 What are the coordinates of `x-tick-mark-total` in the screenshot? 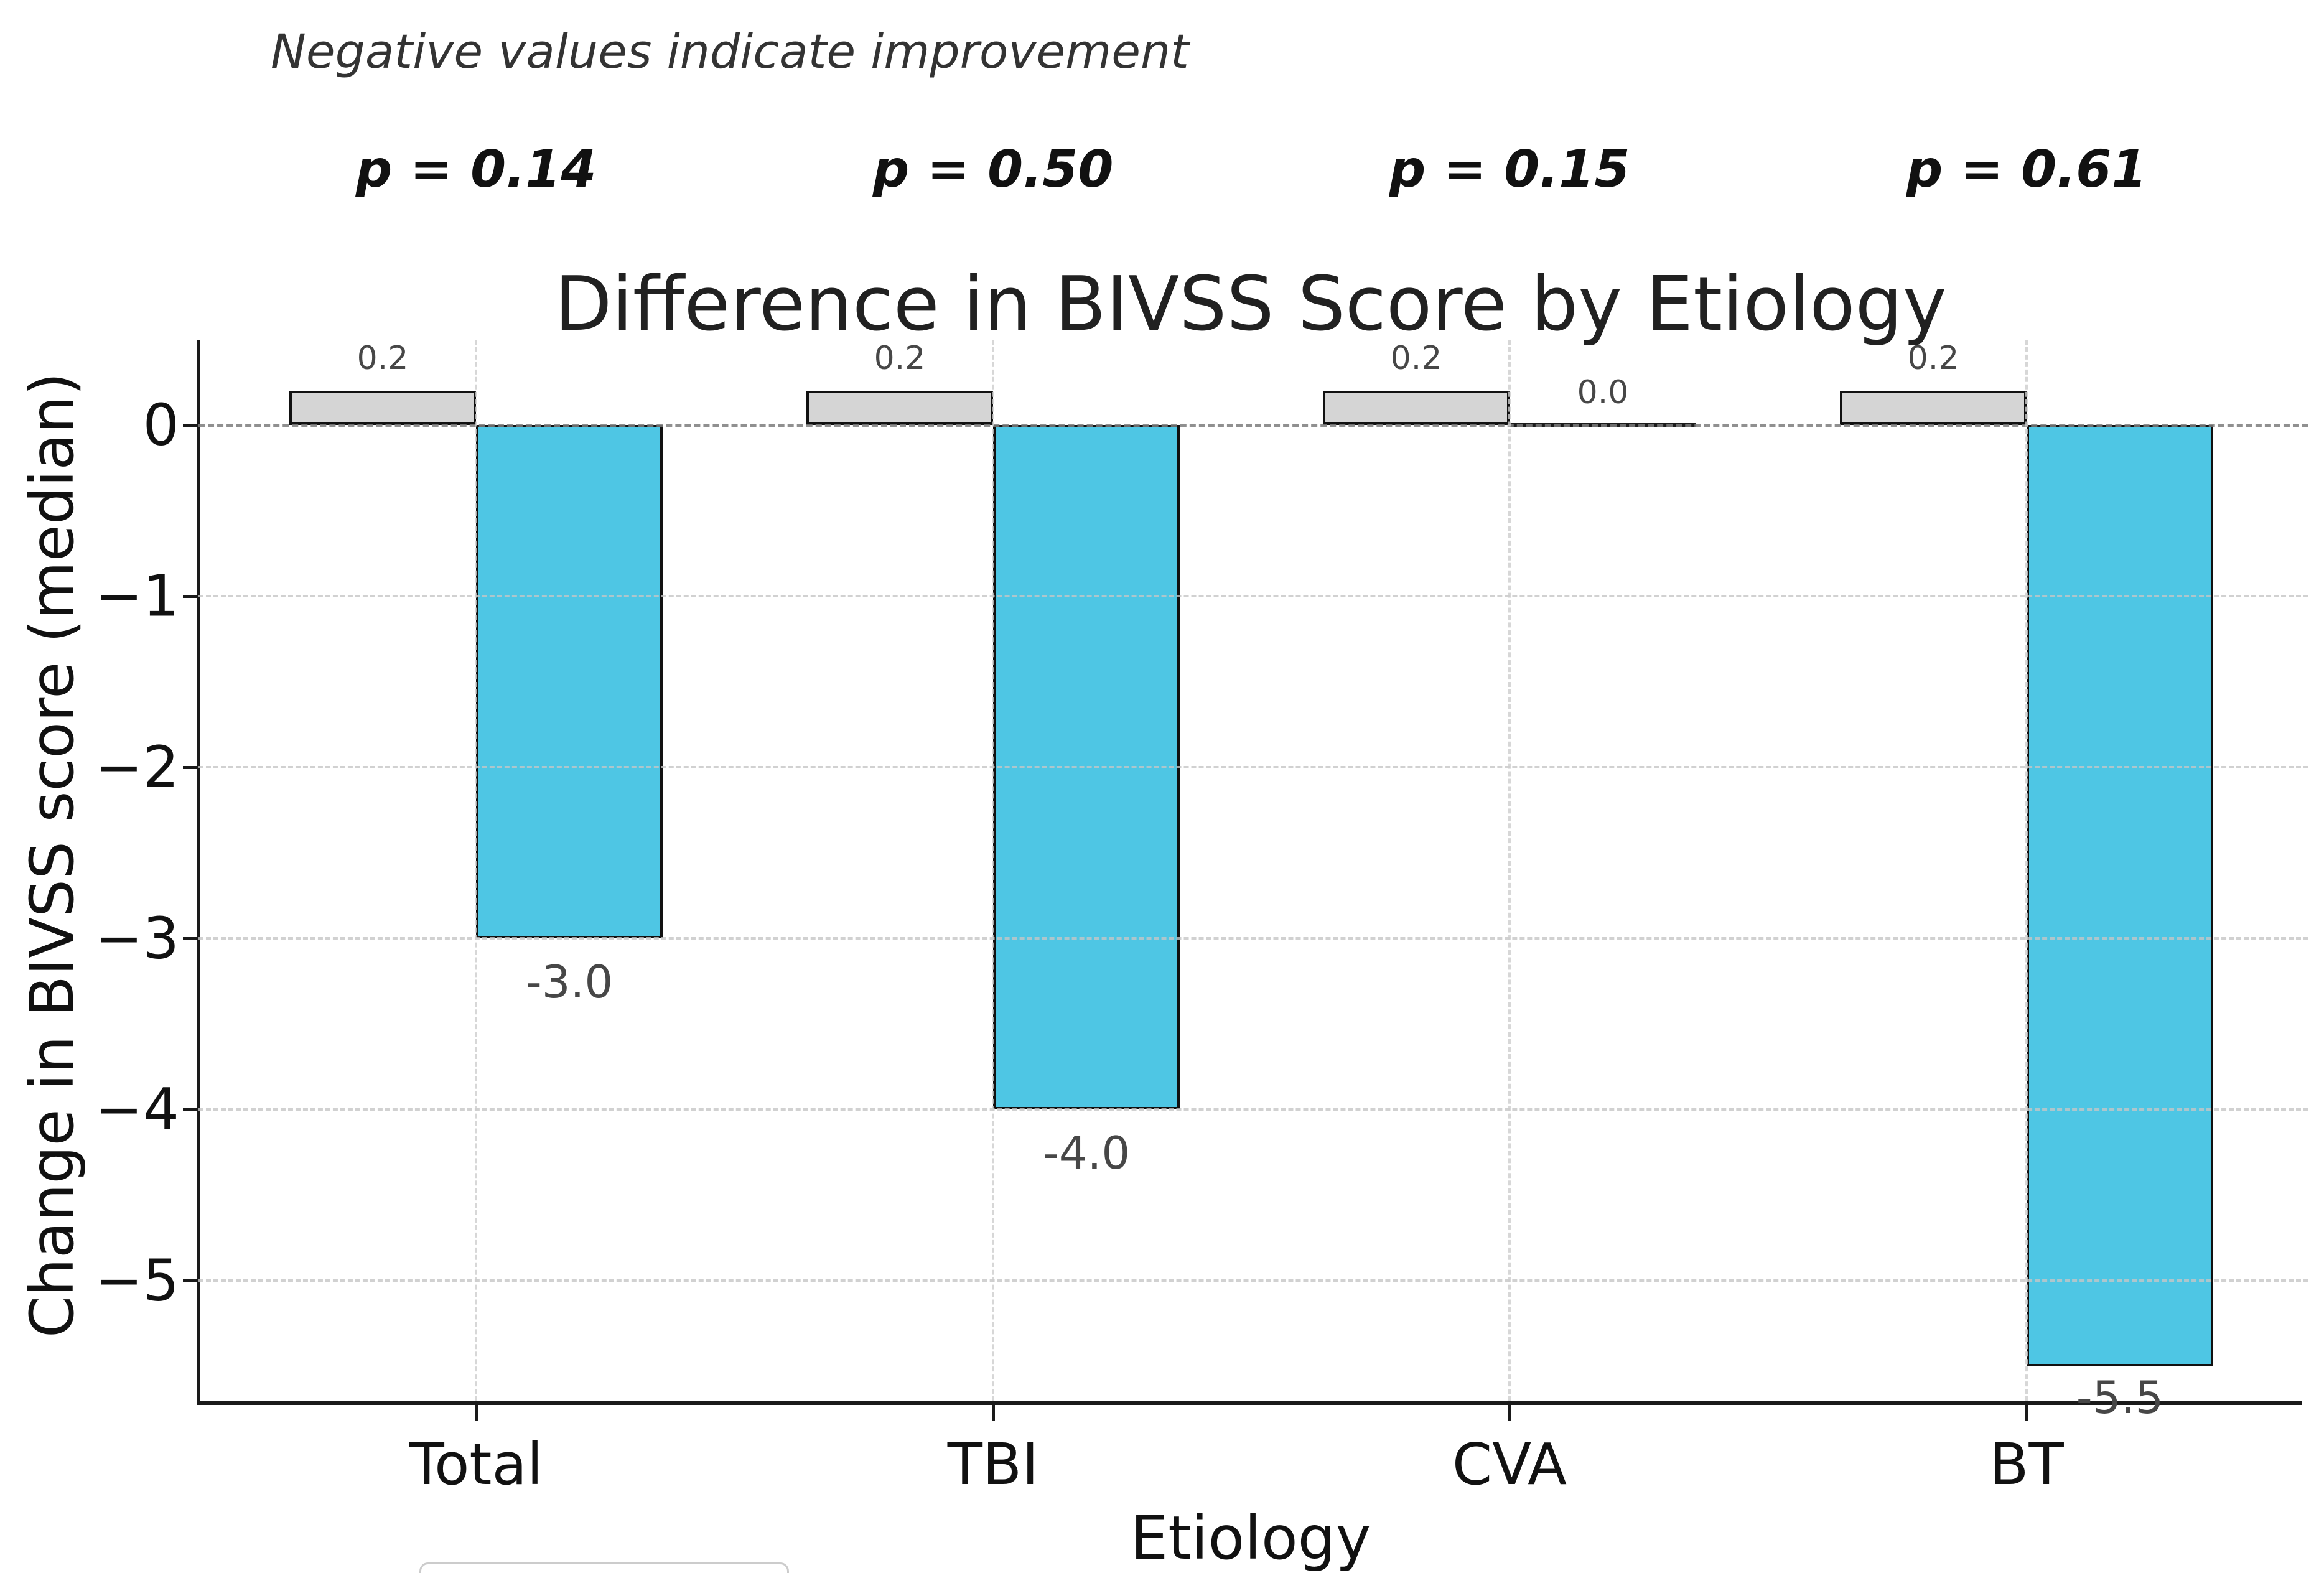 It's located at (476, 1413).